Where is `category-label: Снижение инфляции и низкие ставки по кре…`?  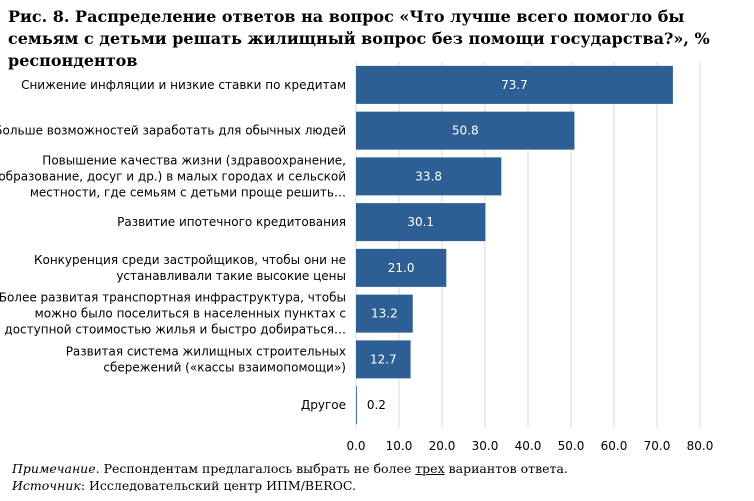 category-label: Снижение инфляции и низкие ставки по кре… is located at coordinates (183, 85).